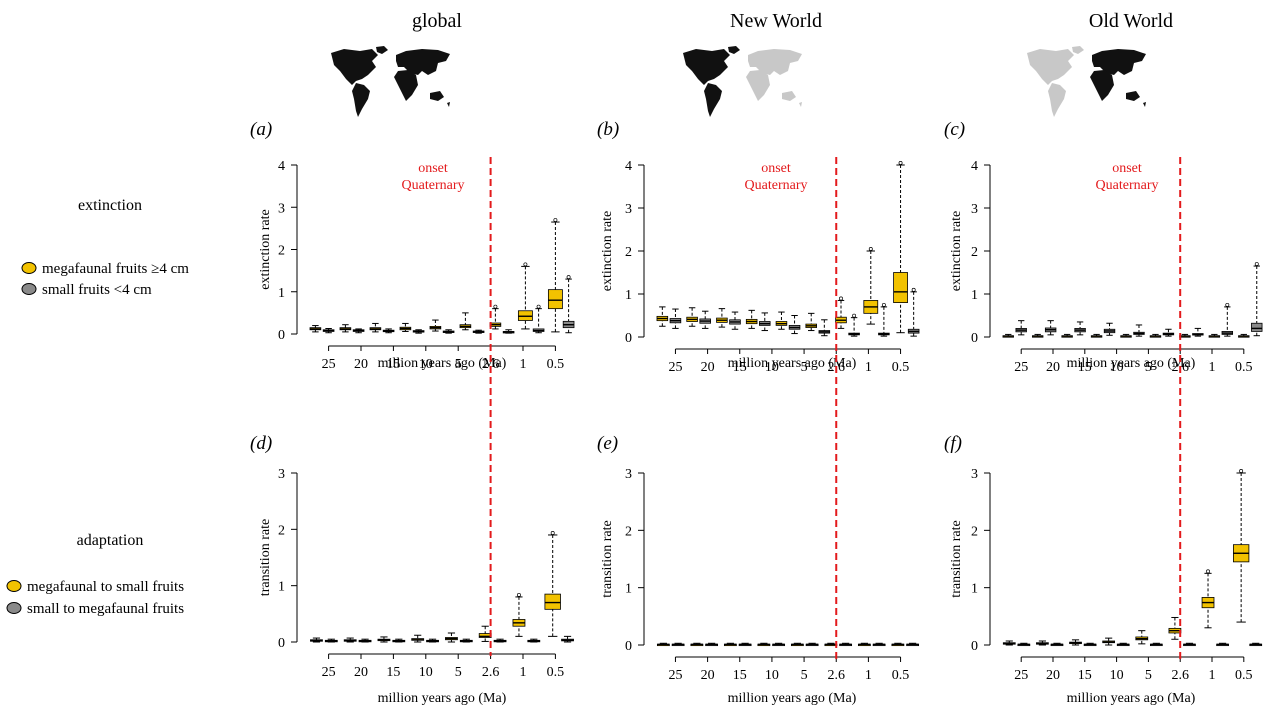 The height and width of the screenshot is (711, 1268). What do you see at coordinates (97, 290) in the screenshot?
I see `legend-label-small: small fruits <4 cm` at bounding box center [97, 290].